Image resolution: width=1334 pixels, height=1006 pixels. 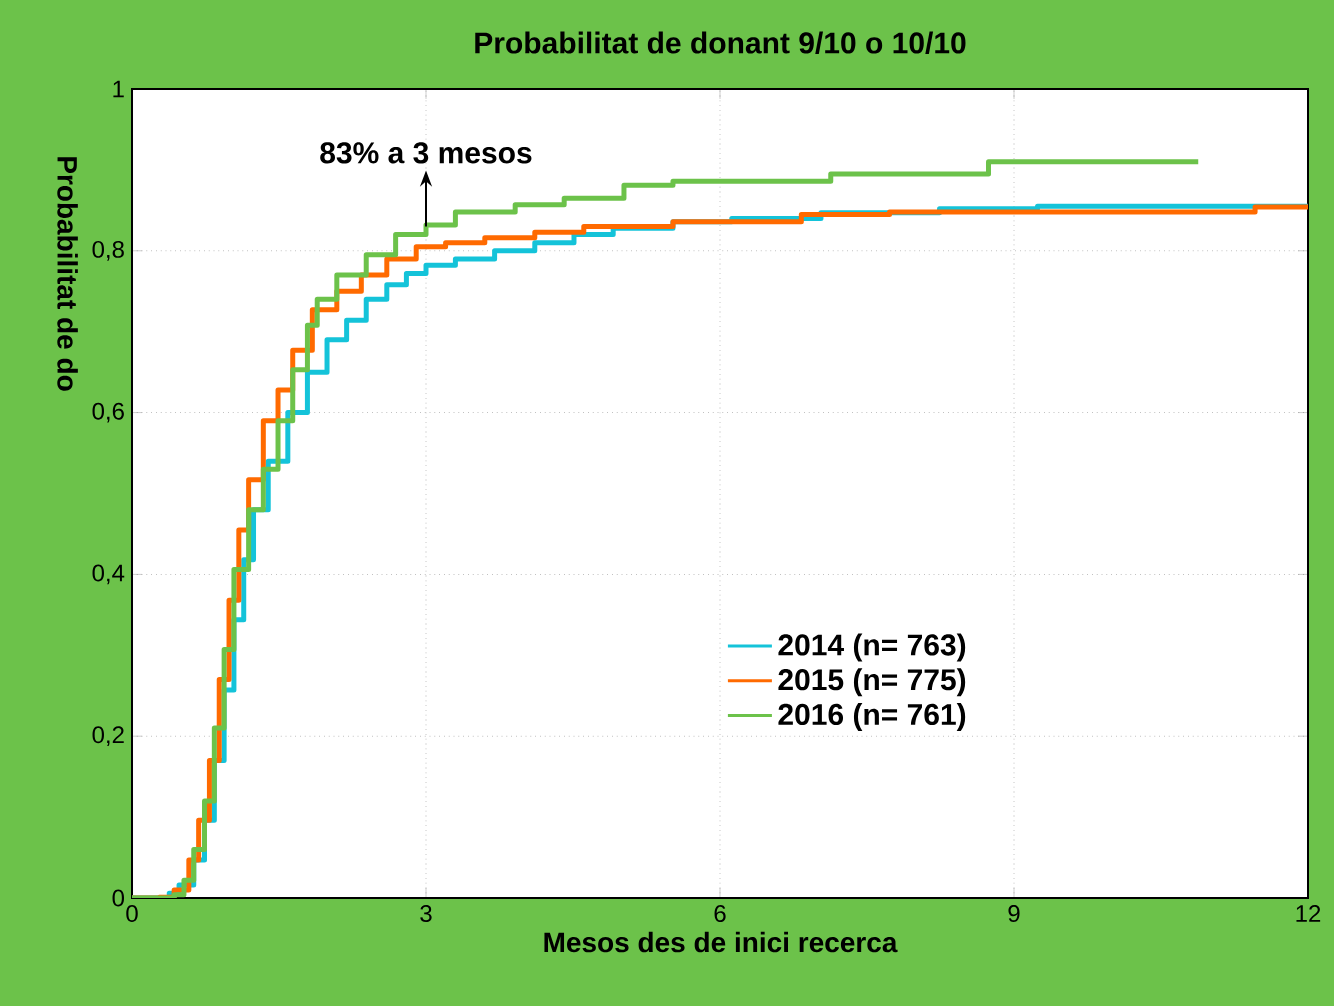 What do you see at coordinates (108, 412) in the screenshot?
I see `y-tick-label: 0,6` at bounding box center [108, 412].